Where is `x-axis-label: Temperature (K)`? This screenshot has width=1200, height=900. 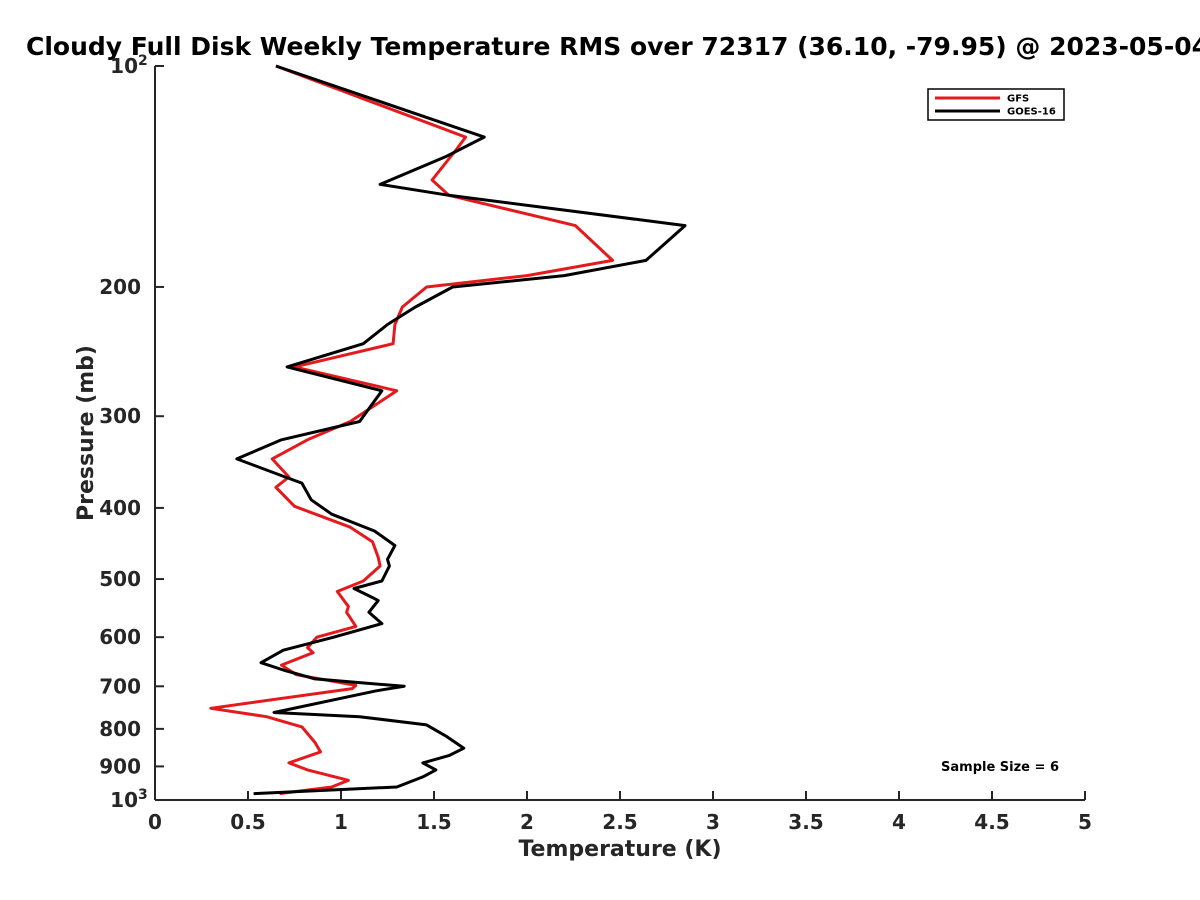
x-axis-label: Temperature (K) is located at coordinates (619, 849).